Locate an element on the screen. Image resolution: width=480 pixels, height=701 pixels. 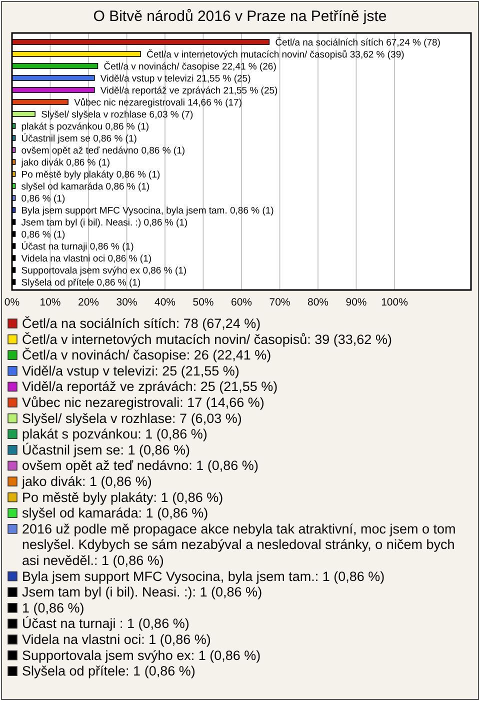
category-label: Slyšel/ slyšela v rozhlase 6,03 % (7) is located at coordinates (117, 115).